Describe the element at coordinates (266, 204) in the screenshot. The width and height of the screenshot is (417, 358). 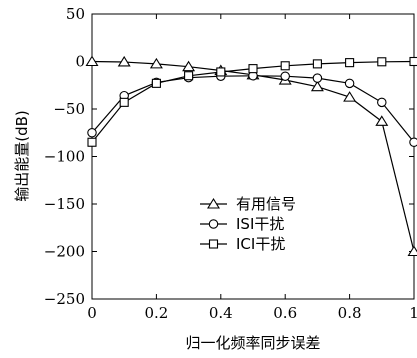
I see `legend-label-useful-signal: 有用信号` at that location.